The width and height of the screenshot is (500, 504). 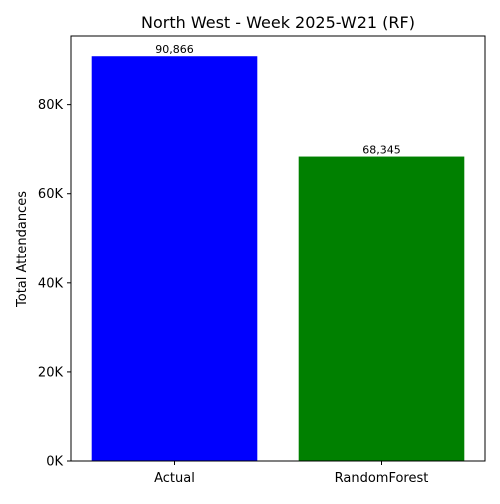 What do you see at coordinates (382, 478) in the screenshot?
I see `x-tick-label: RandomForest` at bounding box center [382, 478].